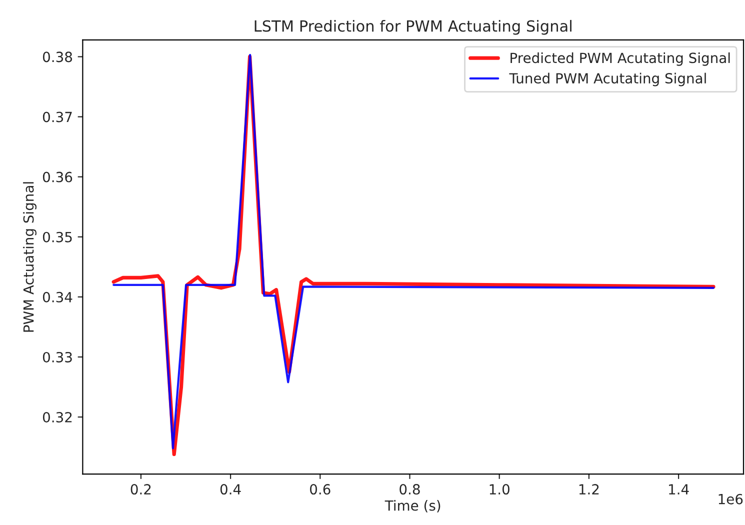 The image size is (745, 525). I want to click on y-tick-label: 0.32, so click(57, 417).